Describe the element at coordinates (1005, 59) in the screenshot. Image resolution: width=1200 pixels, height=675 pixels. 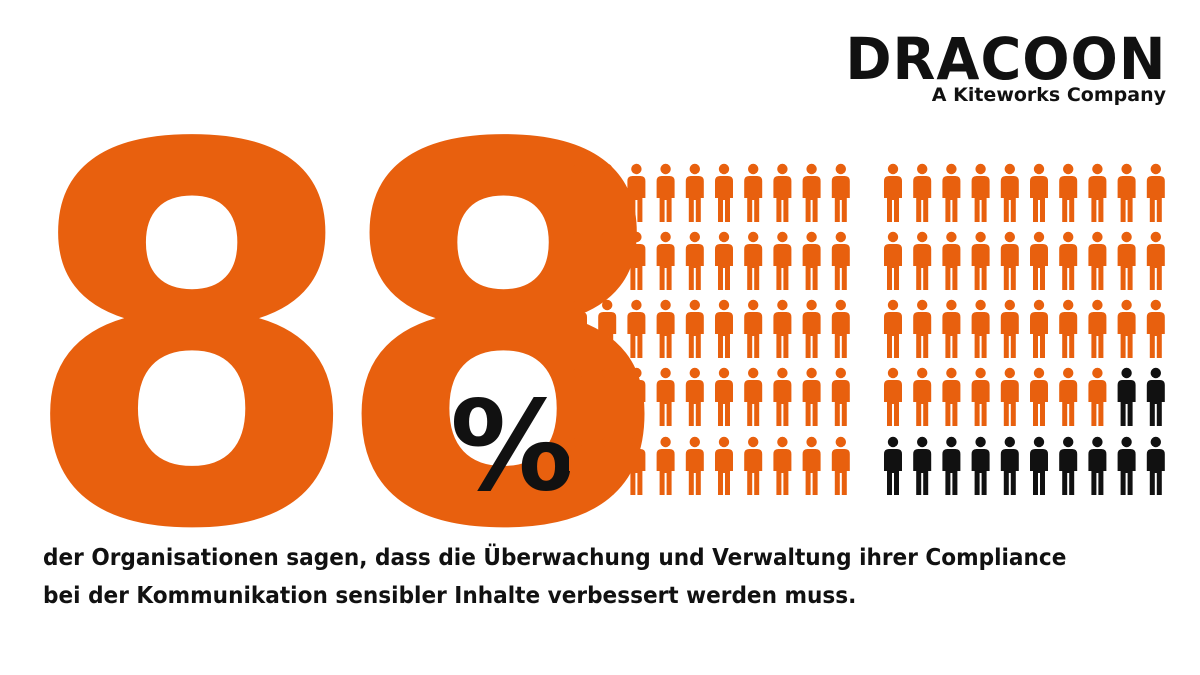
I see `logo-wordmark: DRACOON` at that location.